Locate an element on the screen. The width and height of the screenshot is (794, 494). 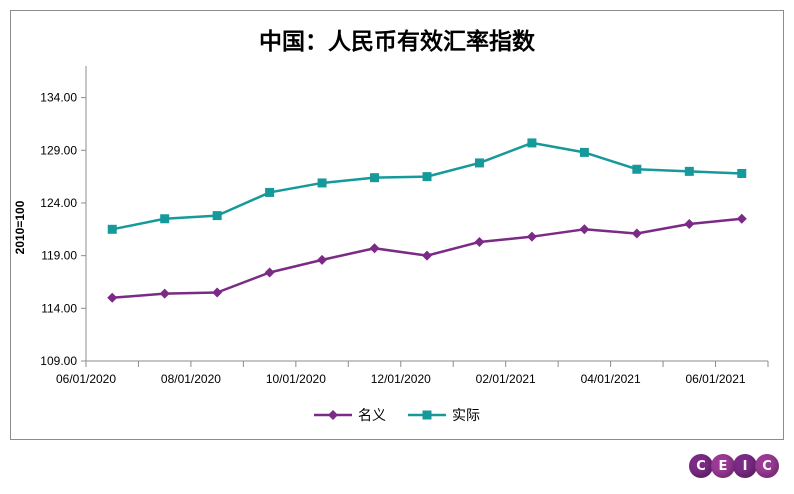
legend-item-nominal: 名义 is located at coordinates (350, 415).